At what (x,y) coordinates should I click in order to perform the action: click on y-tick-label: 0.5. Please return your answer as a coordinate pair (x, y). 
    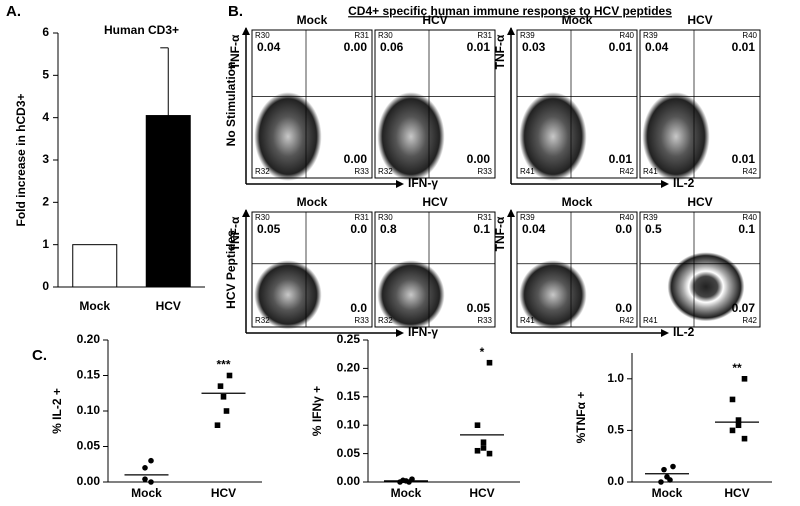
    Looking at the image, I should click on (615, 430).